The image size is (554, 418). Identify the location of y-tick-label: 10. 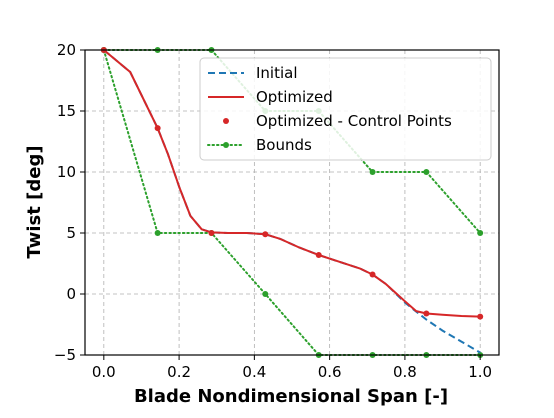
(66, 172).